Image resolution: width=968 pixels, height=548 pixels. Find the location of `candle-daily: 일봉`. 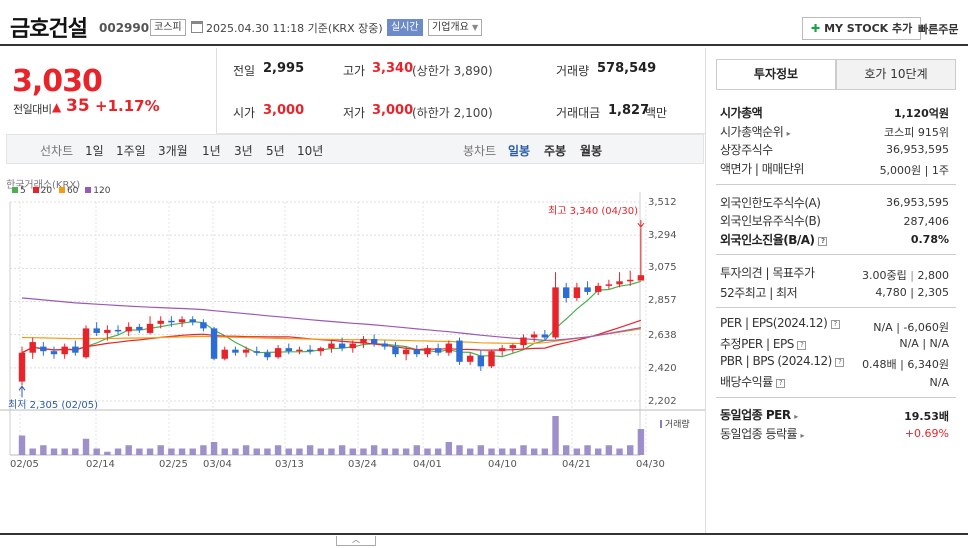

candle-daily: 일봉 is located at coordinates (519, 151).